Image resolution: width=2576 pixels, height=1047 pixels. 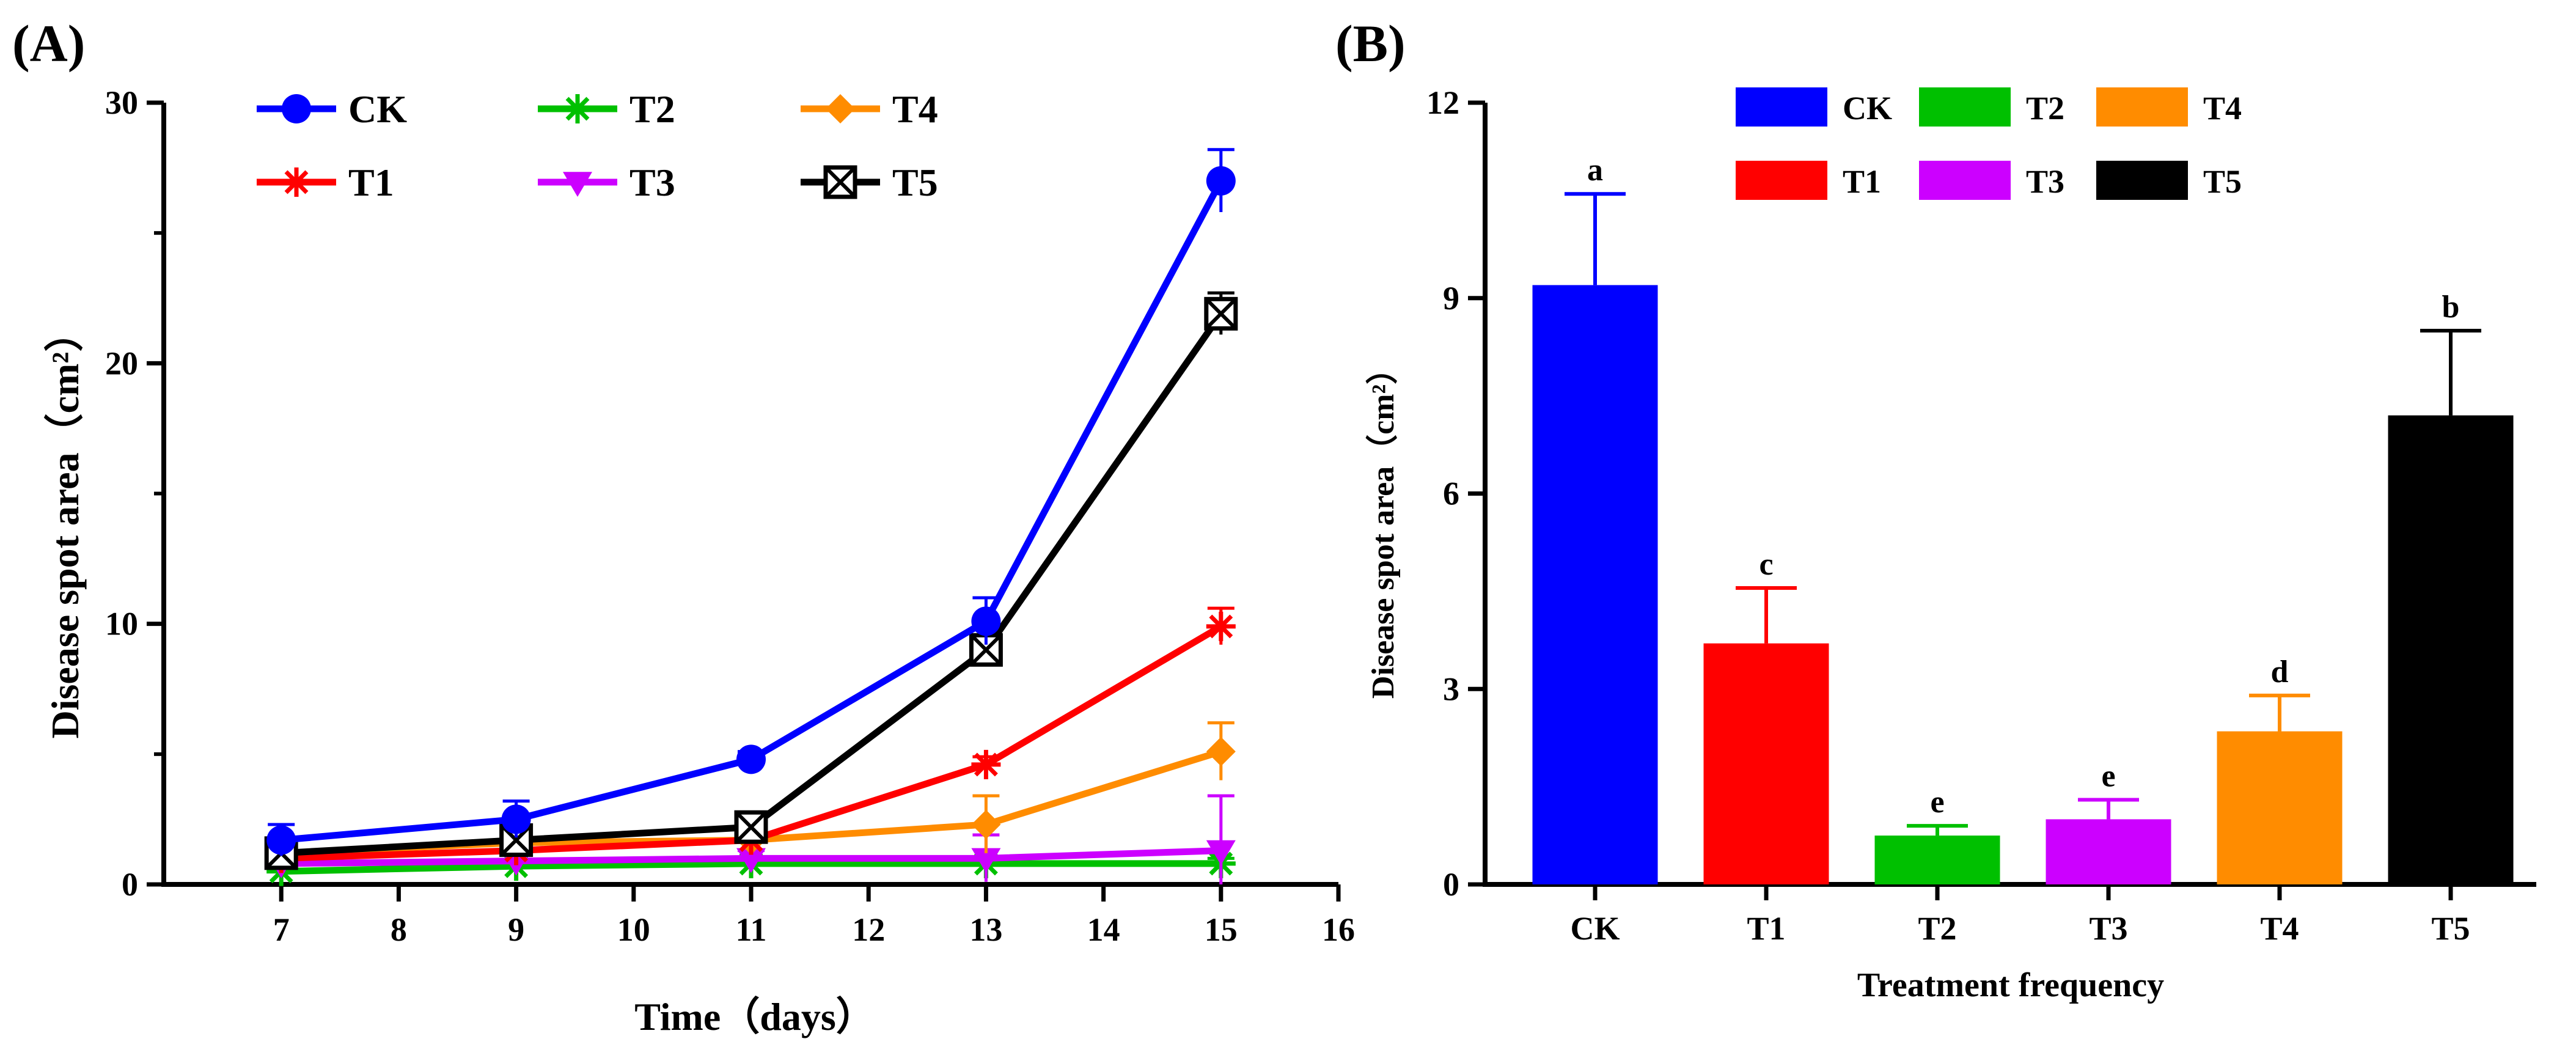 I want to click on panel-a-y-tick-label: 10, so click(x=121, y=624).